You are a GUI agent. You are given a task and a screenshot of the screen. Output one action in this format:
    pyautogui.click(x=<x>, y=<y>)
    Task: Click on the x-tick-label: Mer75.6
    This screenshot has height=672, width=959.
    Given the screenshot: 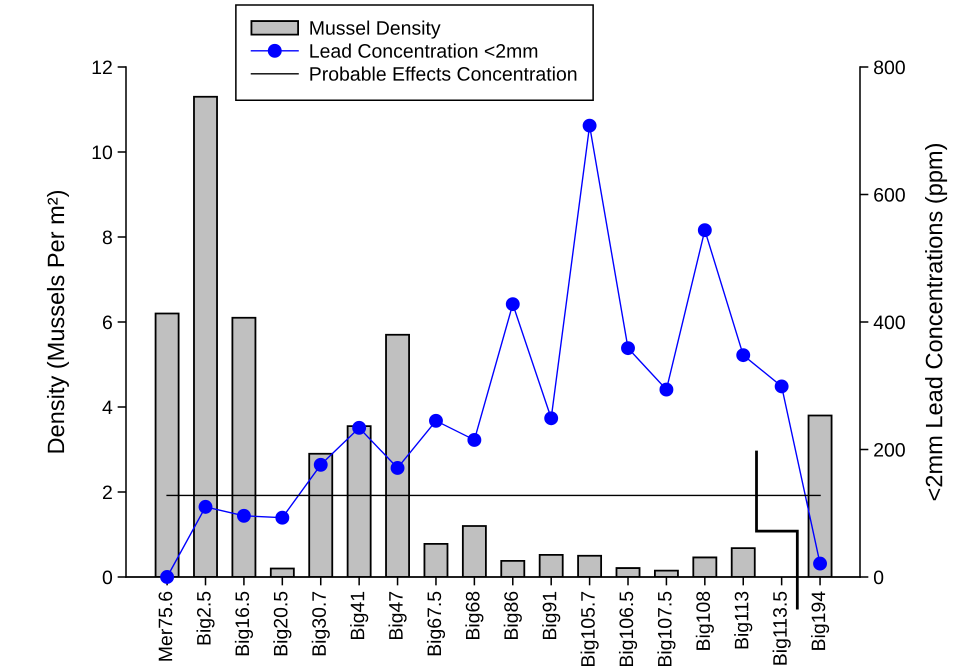 What is the action you would take?
    pyautogui.click(x=165, y=626)
    